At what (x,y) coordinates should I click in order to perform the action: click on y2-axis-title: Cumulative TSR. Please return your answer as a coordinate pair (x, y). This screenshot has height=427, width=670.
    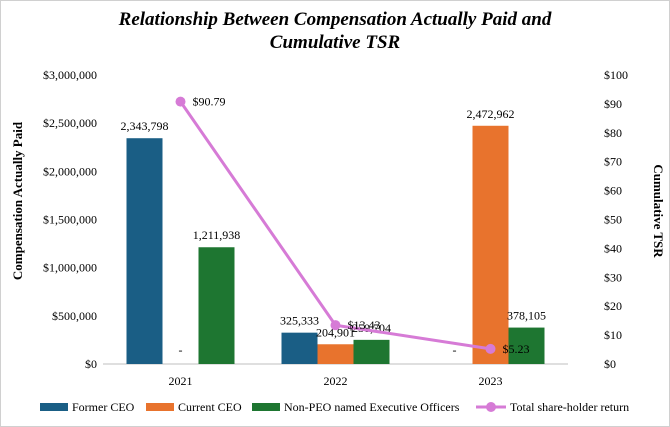
    Looking at the image, I should click on (658, 211).